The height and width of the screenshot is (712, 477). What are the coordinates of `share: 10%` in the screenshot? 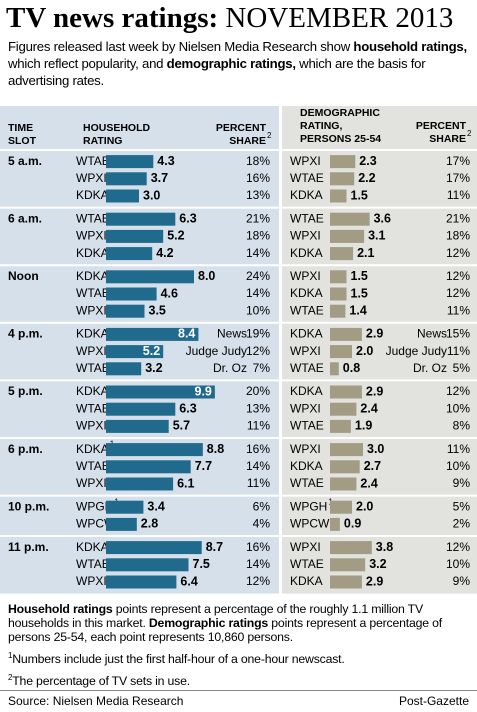 It's located at (458, 466).